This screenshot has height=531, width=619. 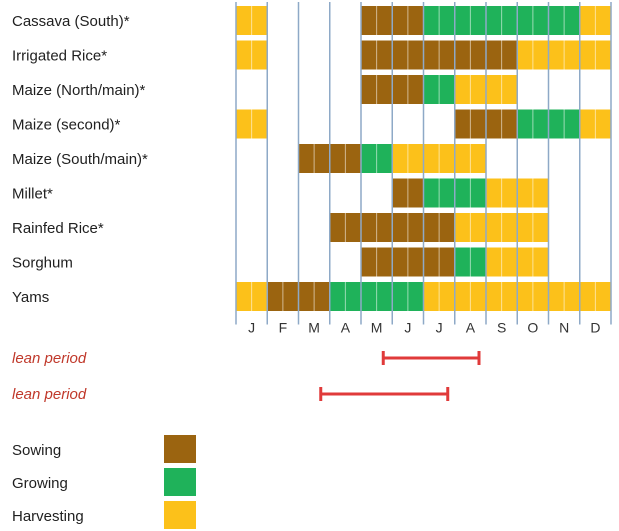 I want to click on month-label: D, so click(x=595, y=328).